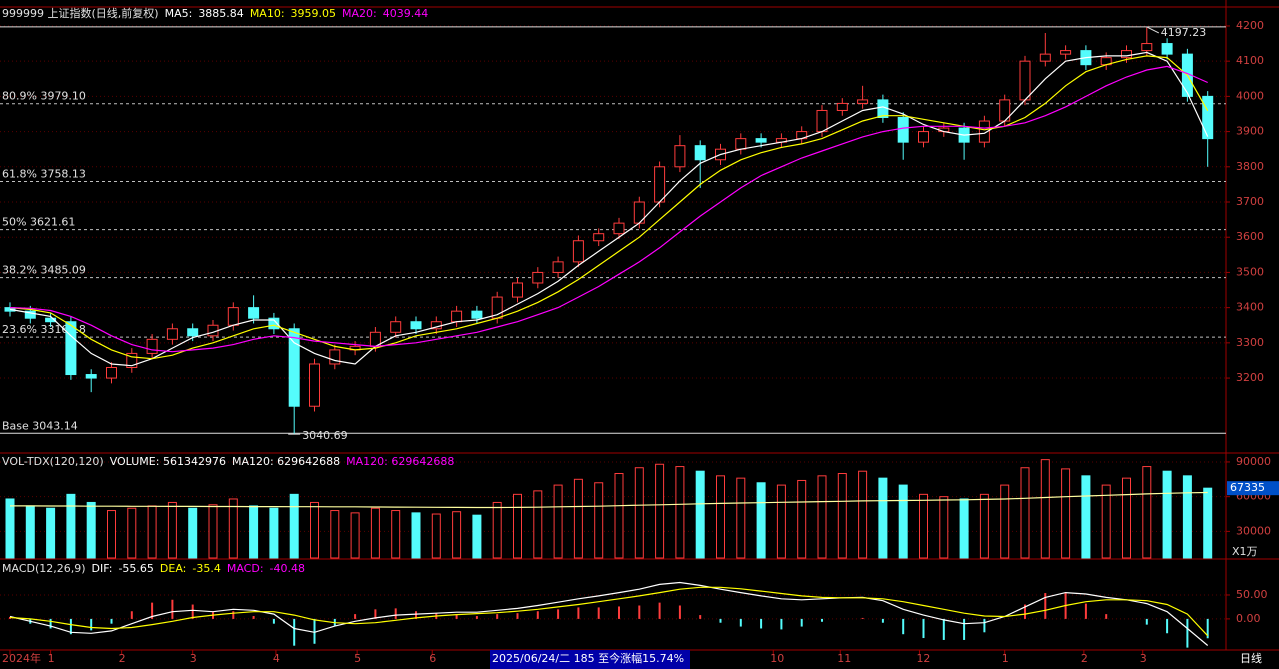  What do you see at coordinates (1250, 307) in the screenshot?
I see `y-tick-label: 3400` at bounding box center [1250, 307].